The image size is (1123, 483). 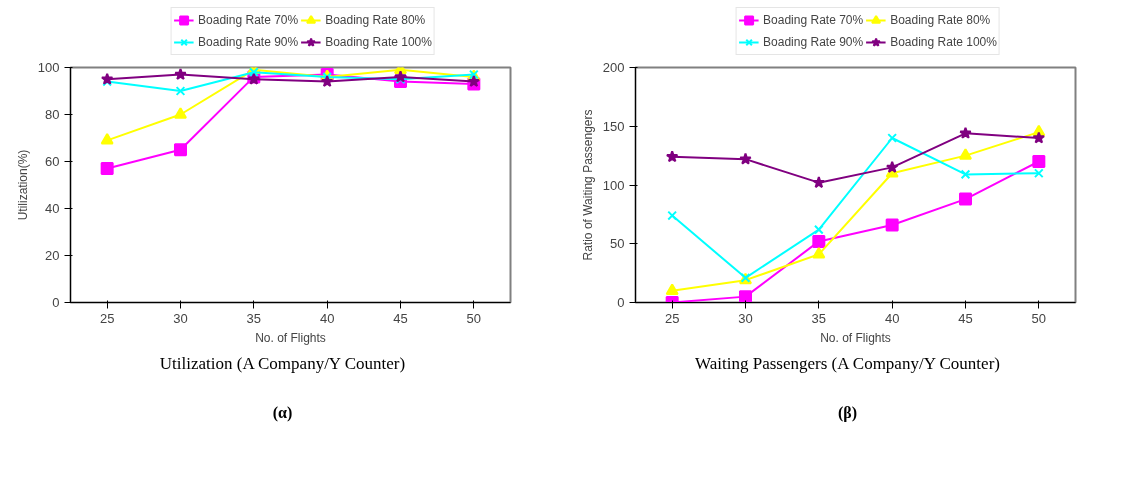 I want to click on y-tick-label: 60, so click(x=52, y=161).